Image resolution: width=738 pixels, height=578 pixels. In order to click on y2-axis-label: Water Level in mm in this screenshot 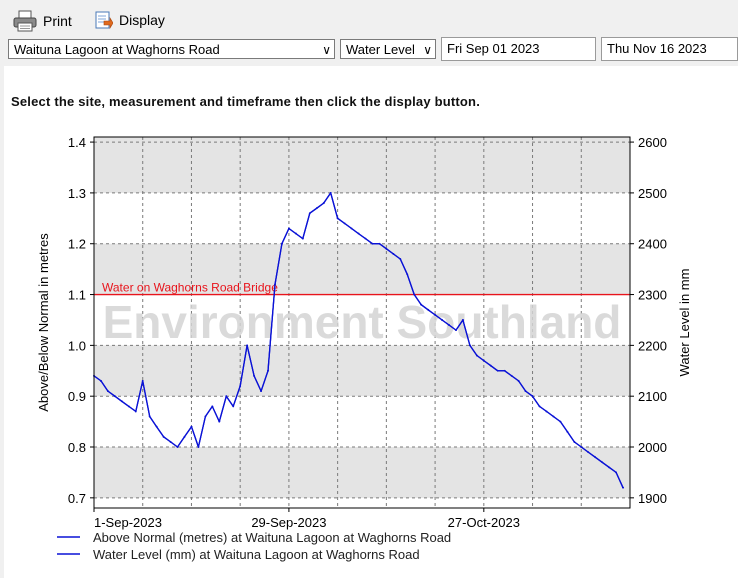, I will do `click(684, 323)`.